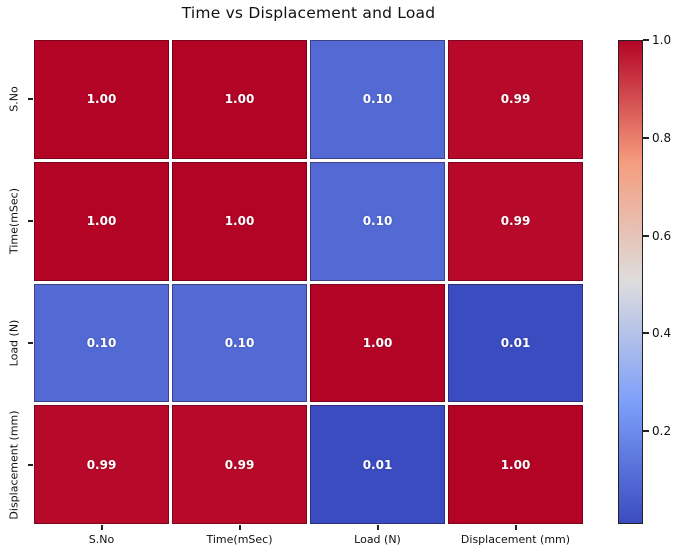 This screenshot has width=685, height=558. I want to click on colorbar-tick-label: 0.6, so click(662, 235).